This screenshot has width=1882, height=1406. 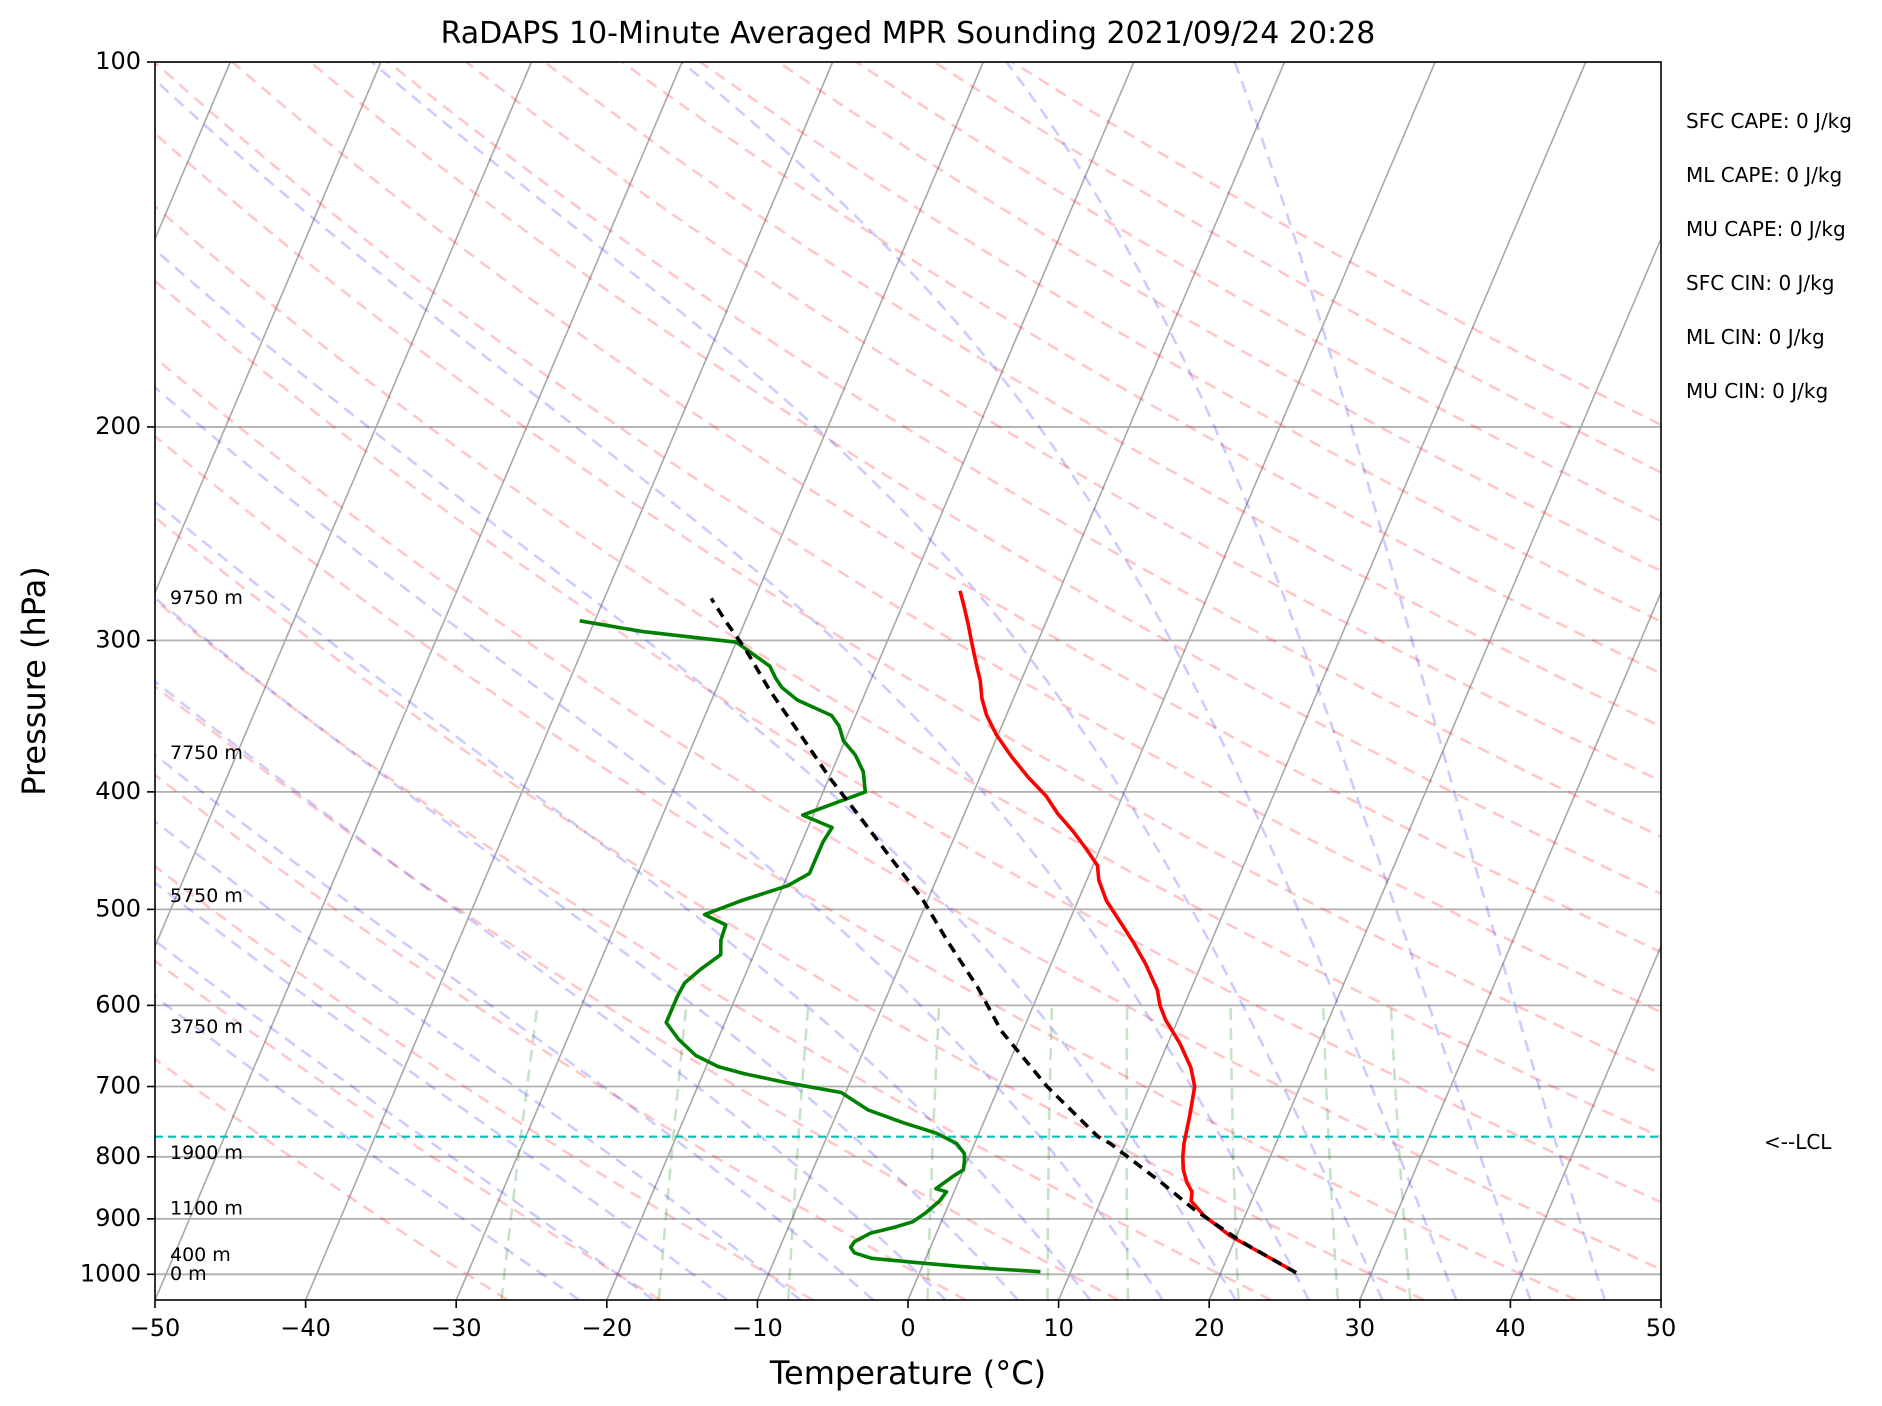 What do you see at coordinates (1757, 391) in the screenshot?
I see `index-text: MU CIN: 0 J/kg` at bounding box center [1757, 391].